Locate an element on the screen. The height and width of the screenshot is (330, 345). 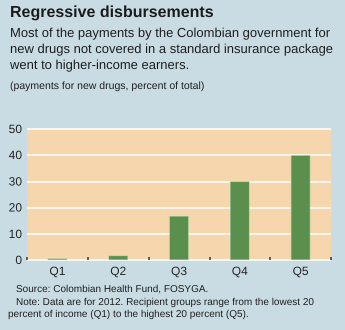
x-tick-label: Q2 is located at coordinates (118, 271).